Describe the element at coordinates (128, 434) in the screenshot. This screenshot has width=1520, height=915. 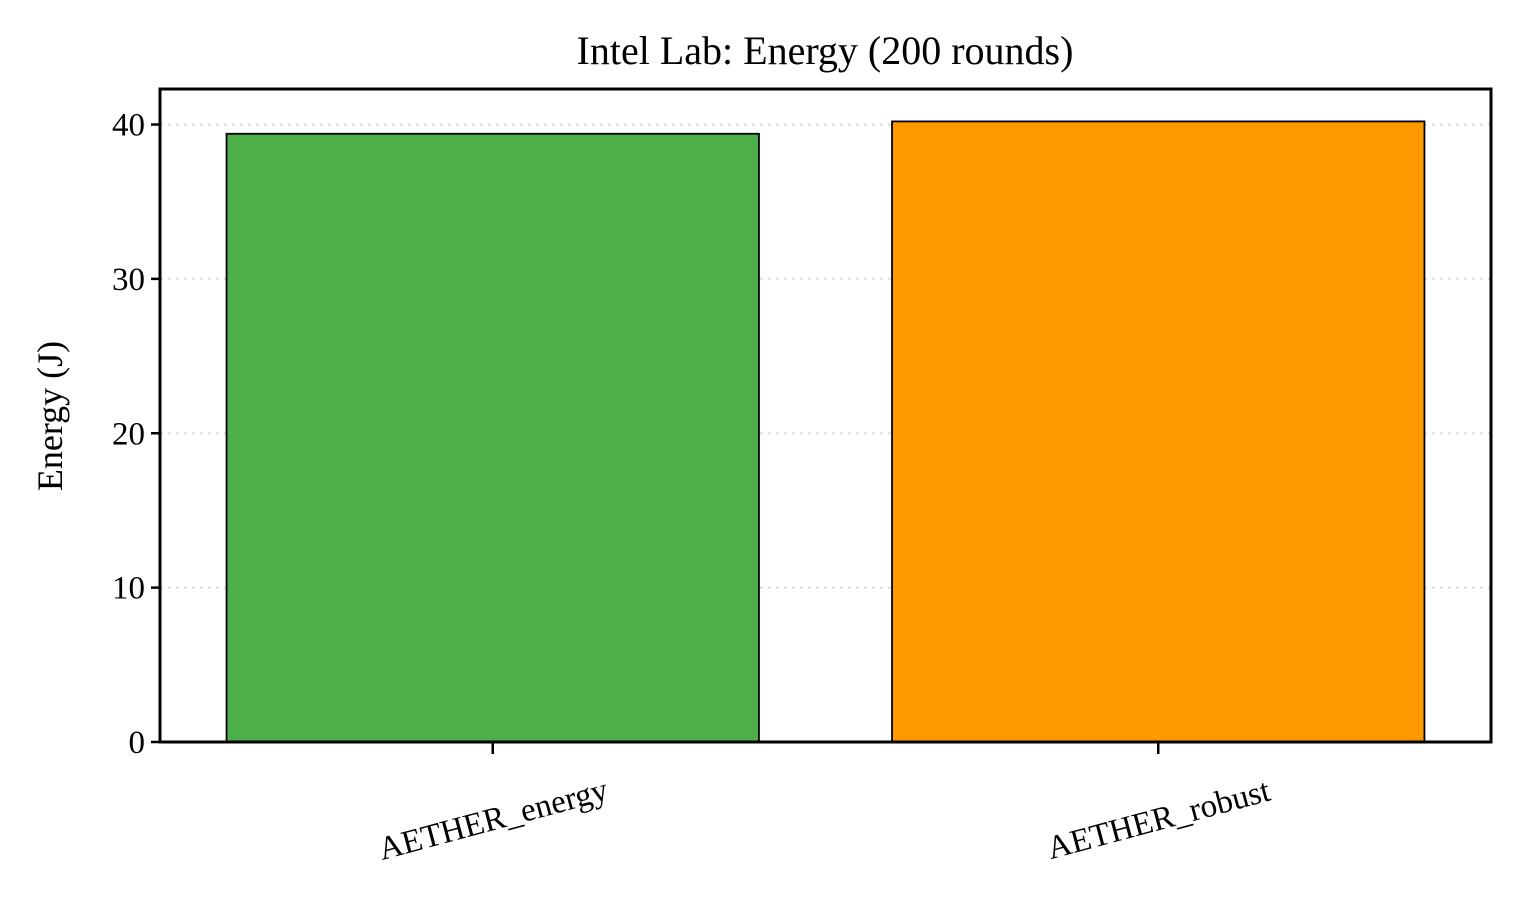
I see `y-tick-label: 20` at that location.